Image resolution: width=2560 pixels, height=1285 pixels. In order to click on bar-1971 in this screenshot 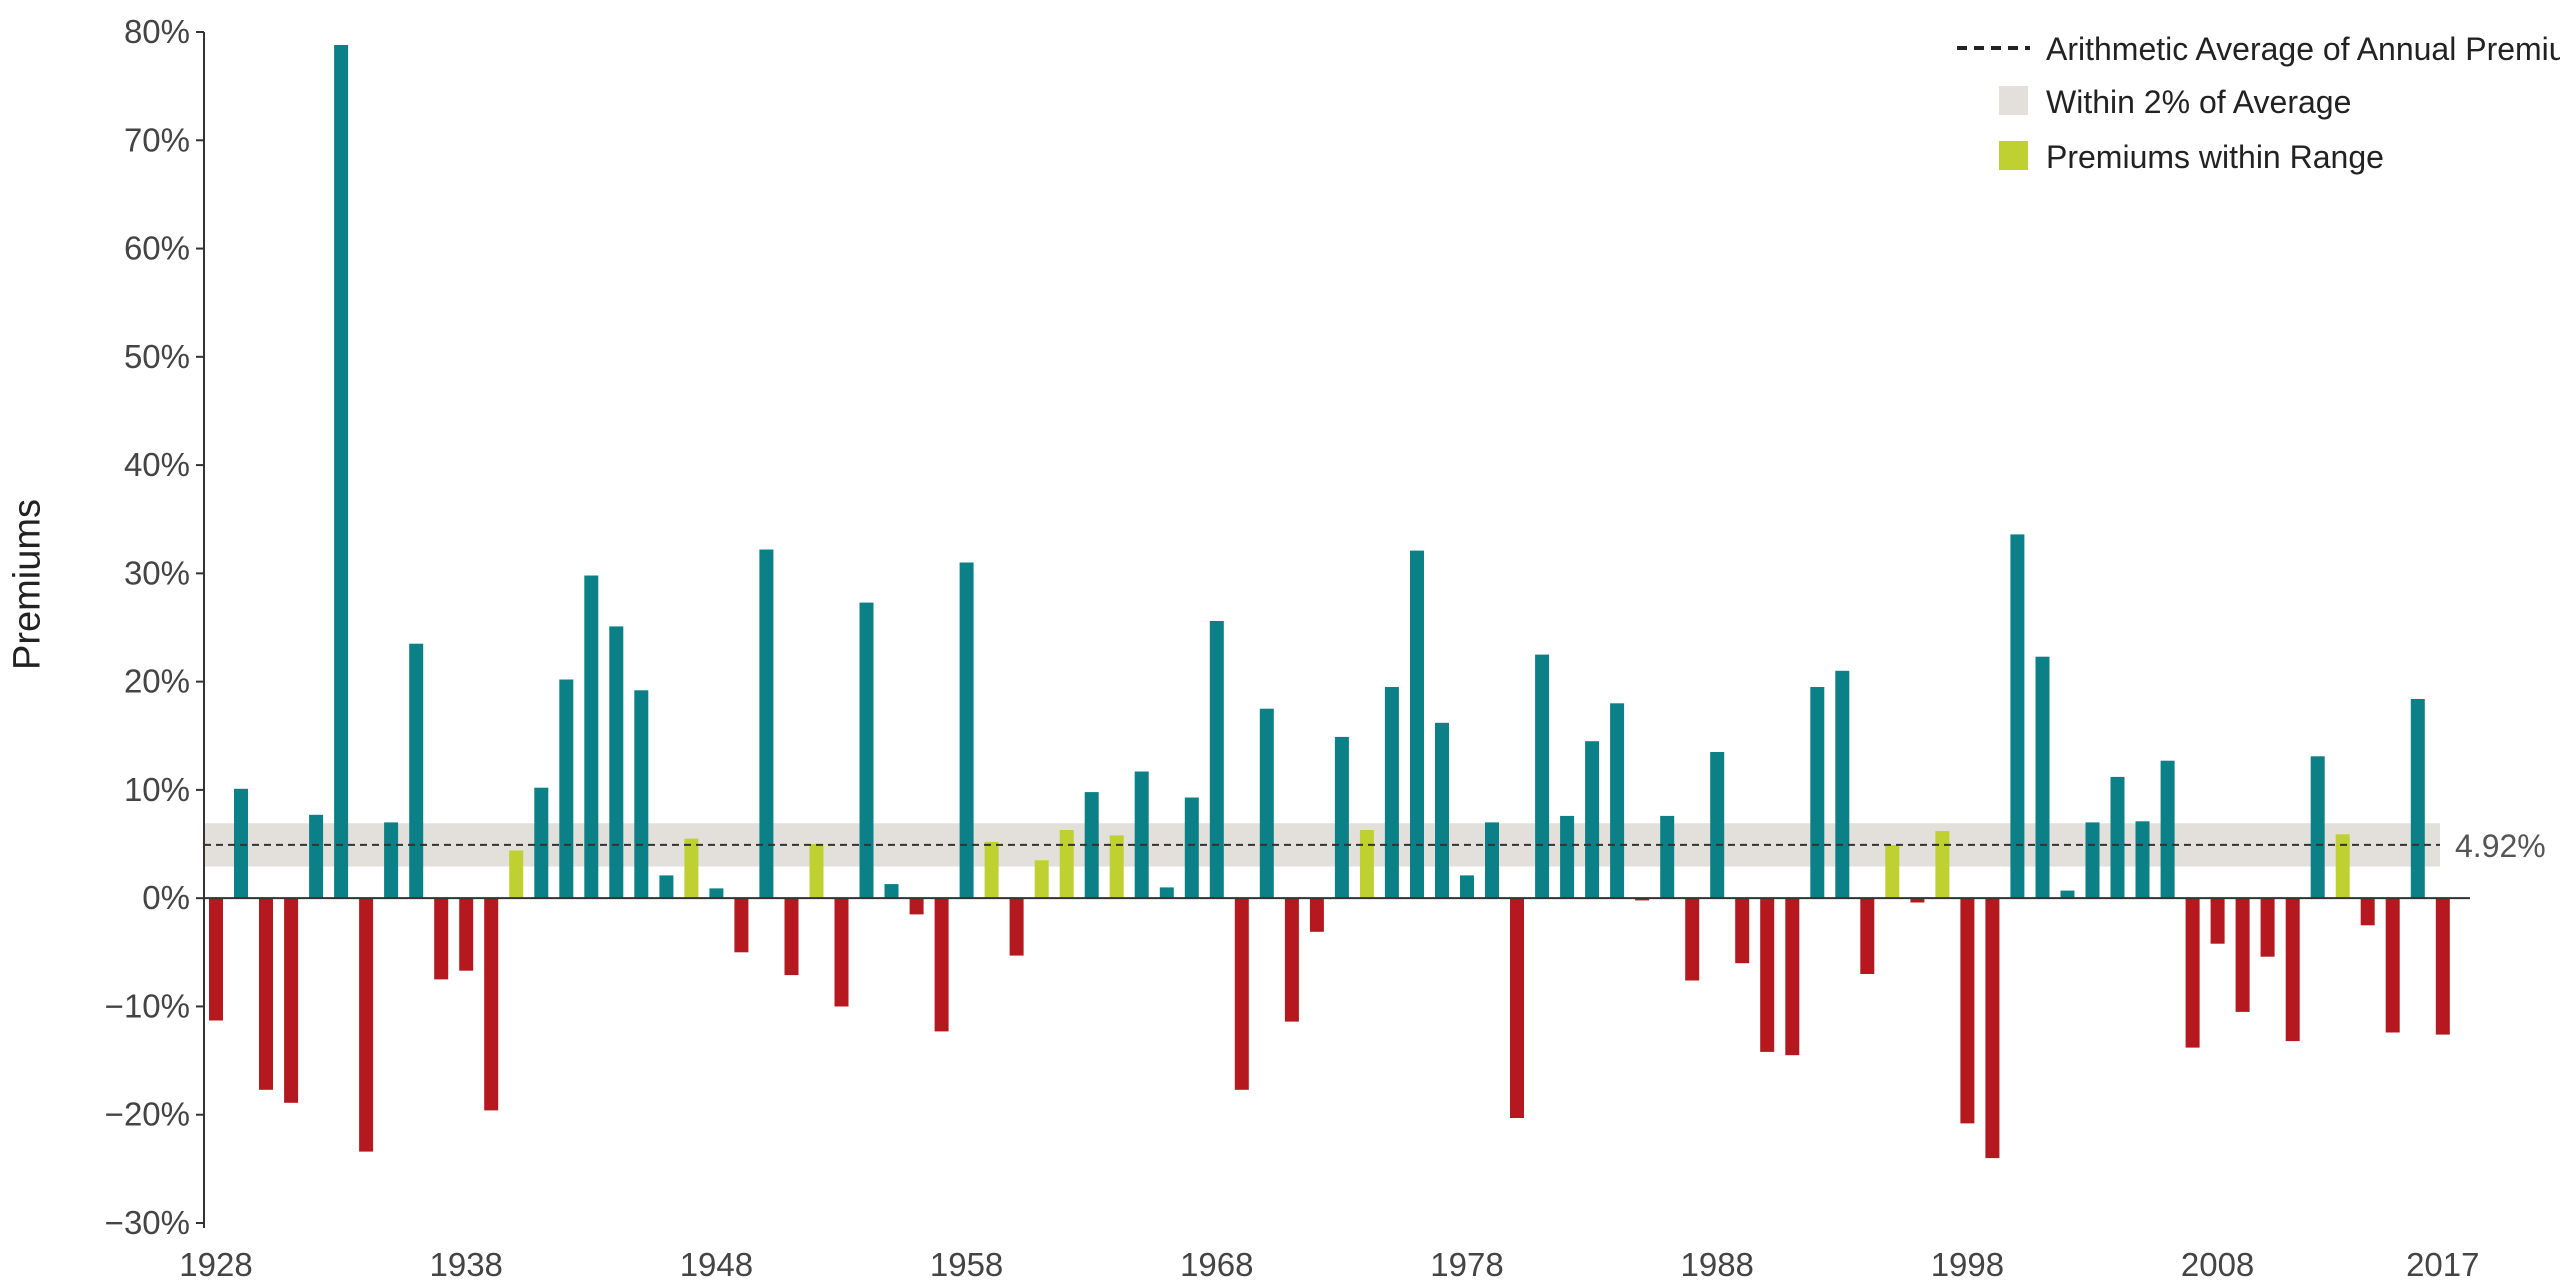, I will do `click(1291, 960)`.